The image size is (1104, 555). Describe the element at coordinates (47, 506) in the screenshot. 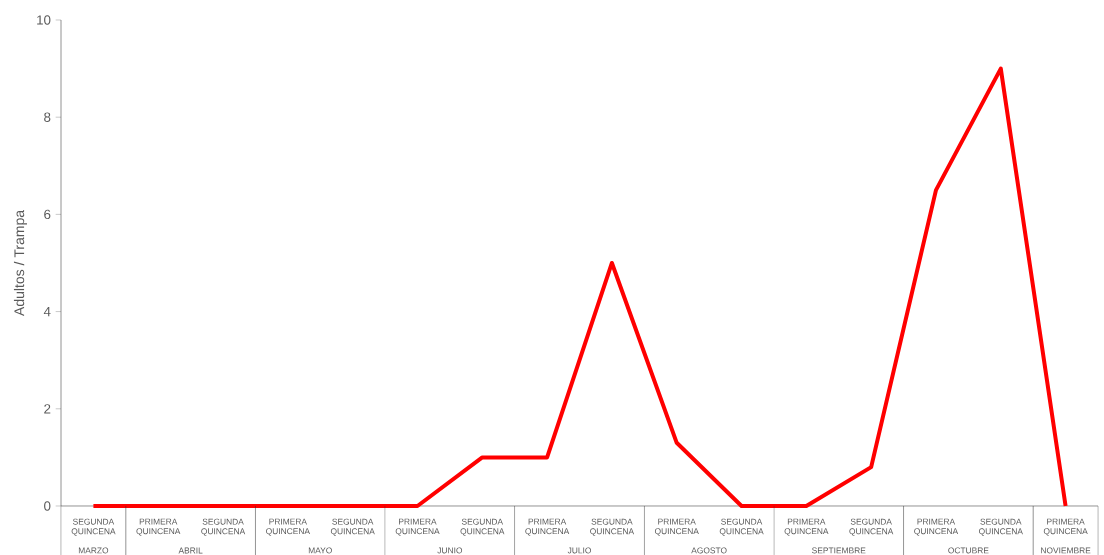

I see `y-tick-label: 0` at that location.